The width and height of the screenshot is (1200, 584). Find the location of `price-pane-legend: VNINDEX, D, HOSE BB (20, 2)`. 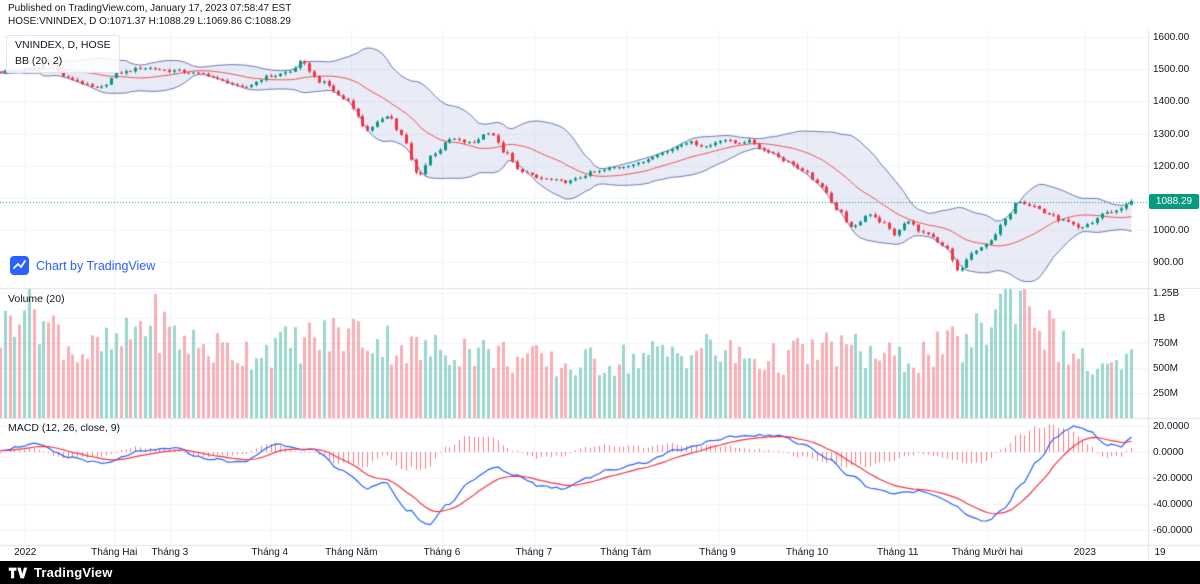

price-pane-legend: VNINDEX, D, HOSE BB (20, 2) is located at coordinates (63, 54).